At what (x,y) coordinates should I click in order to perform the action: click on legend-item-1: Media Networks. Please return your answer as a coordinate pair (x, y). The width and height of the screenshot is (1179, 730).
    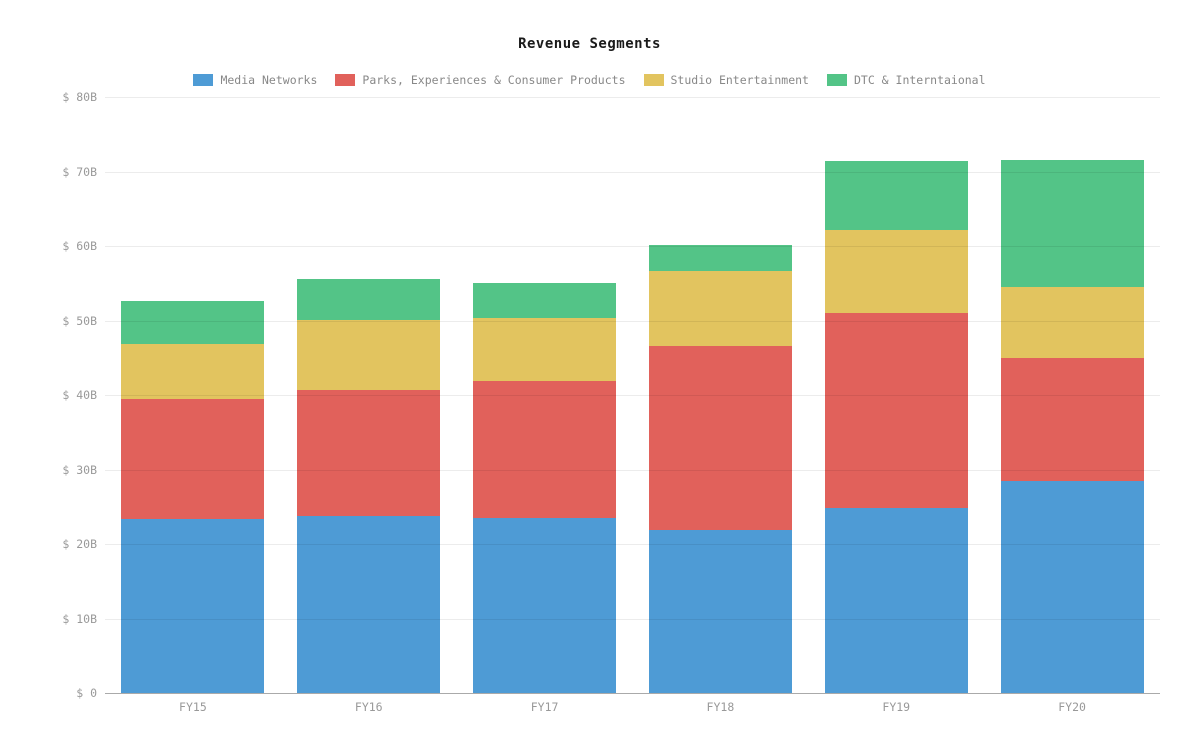
    Looking at the image, I should click on (255, 80).